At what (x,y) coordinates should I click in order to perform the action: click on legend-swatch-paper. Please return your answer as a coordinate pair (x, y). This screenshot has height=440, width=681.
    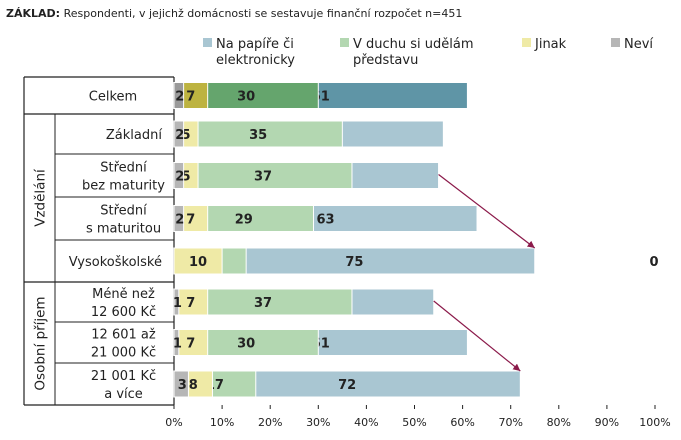
    Looking at the image, I should click on (207, 42).